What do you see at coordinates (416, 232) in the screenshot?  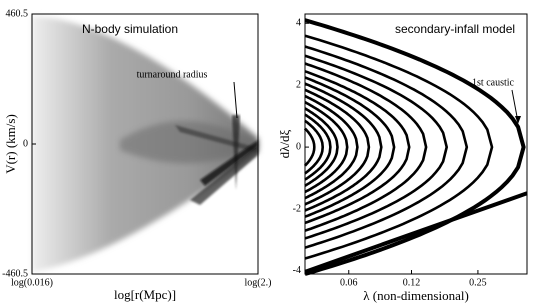 I see `infall-stream` at bounding box center [416, 232].